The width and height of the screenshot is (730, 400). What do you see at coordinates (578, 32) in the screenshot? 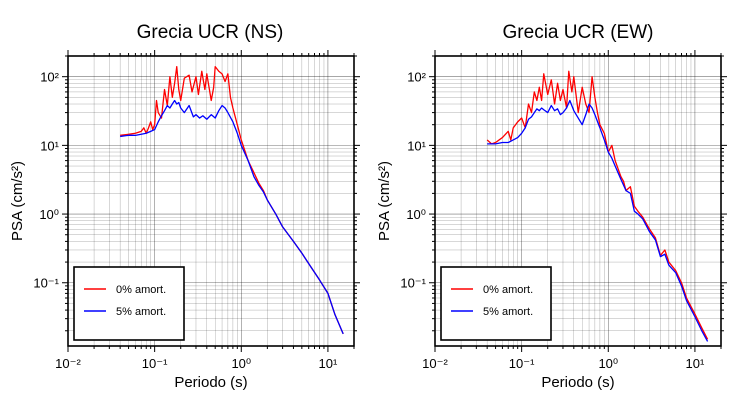
I see `chart-title: Grecia UCR (EW)` at bounding box center [578, 32].